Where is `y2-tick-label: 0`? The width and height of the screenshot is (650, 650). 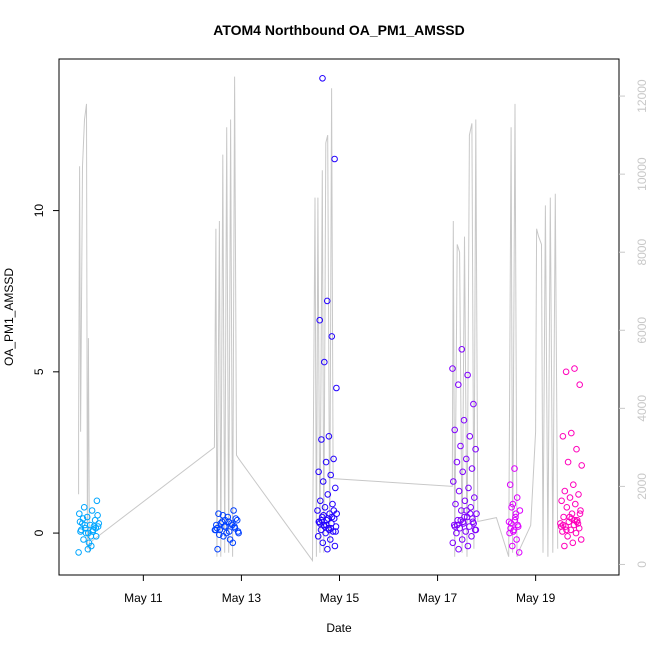 y2-tick-label: 0 is located at coordinates (642, 564).